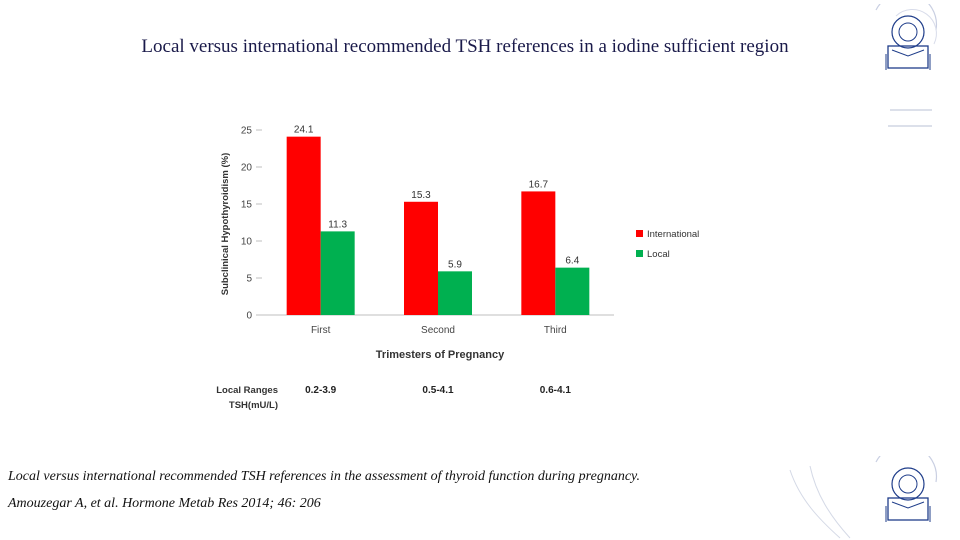  I want to click on y-tick-label: 15, so click(247, 205).